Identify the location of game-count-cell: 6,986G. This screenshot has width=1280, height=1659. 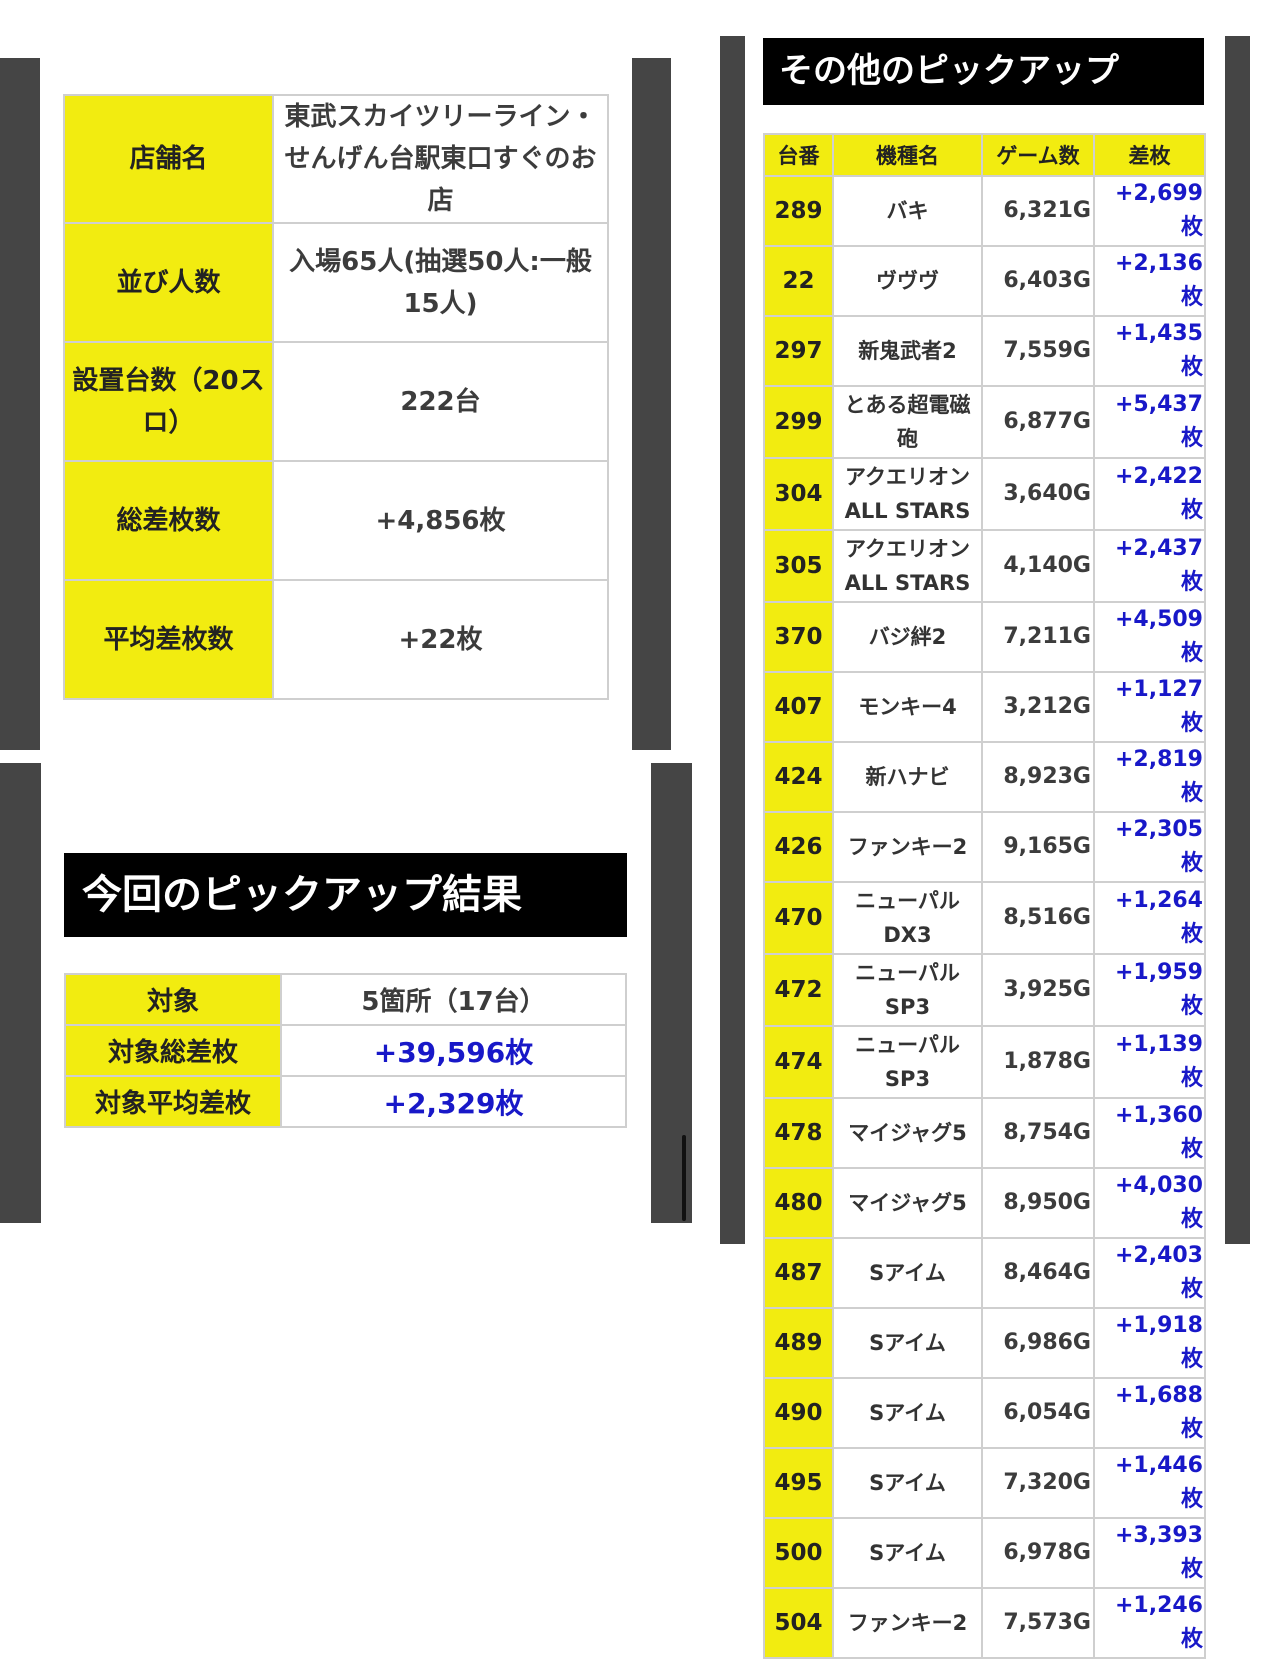
(1038, 1343).